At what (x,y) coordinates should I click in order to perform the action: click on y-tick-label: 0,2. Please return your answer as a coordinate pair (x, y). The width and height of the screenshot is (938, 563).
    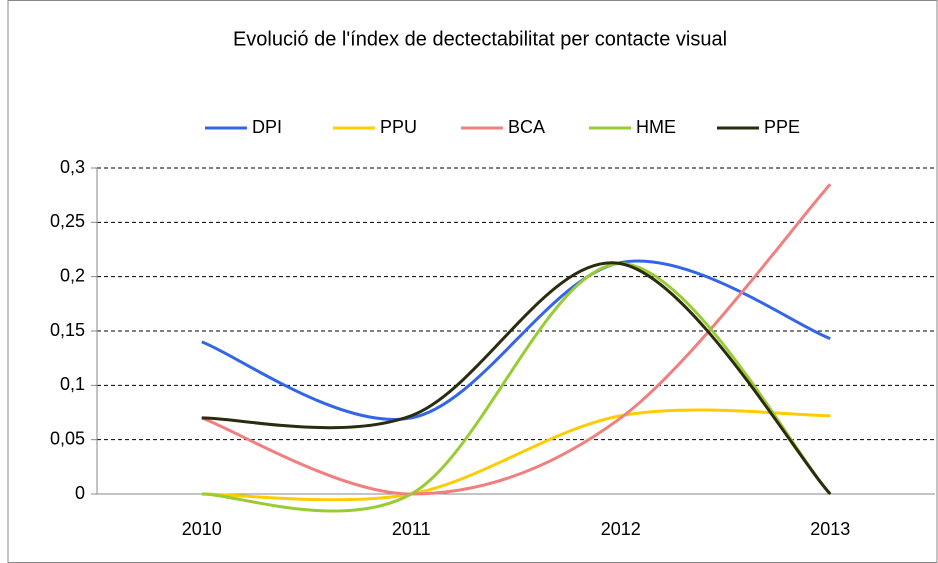
    Looking at the image, I should click on (72, 275).